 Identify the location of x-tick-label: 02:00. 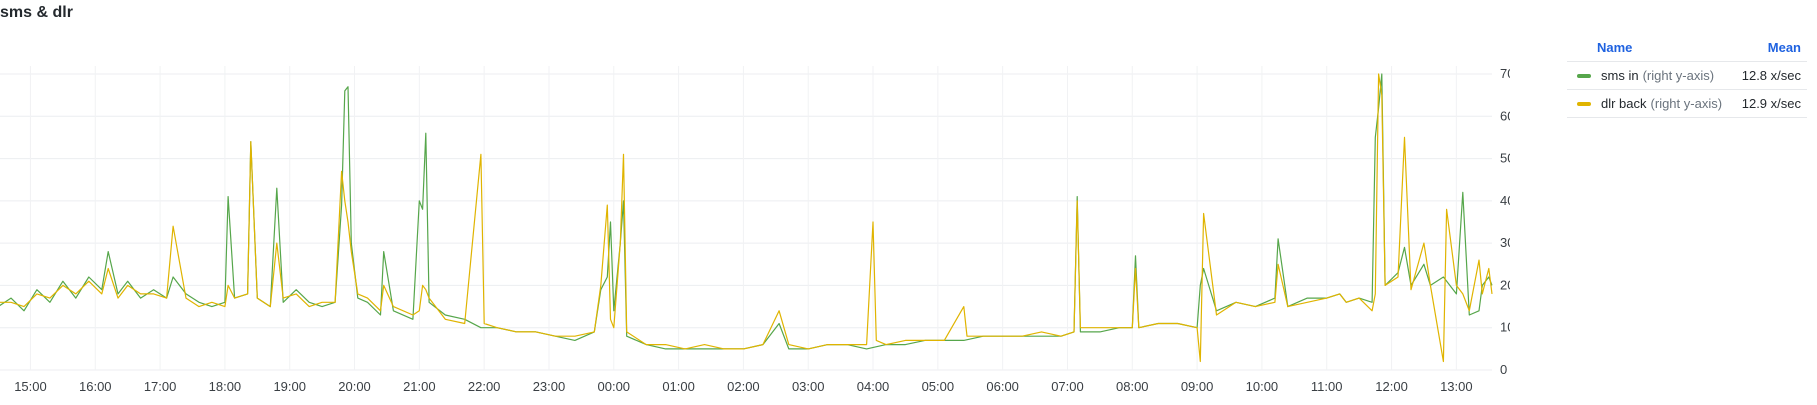
(743, 386).